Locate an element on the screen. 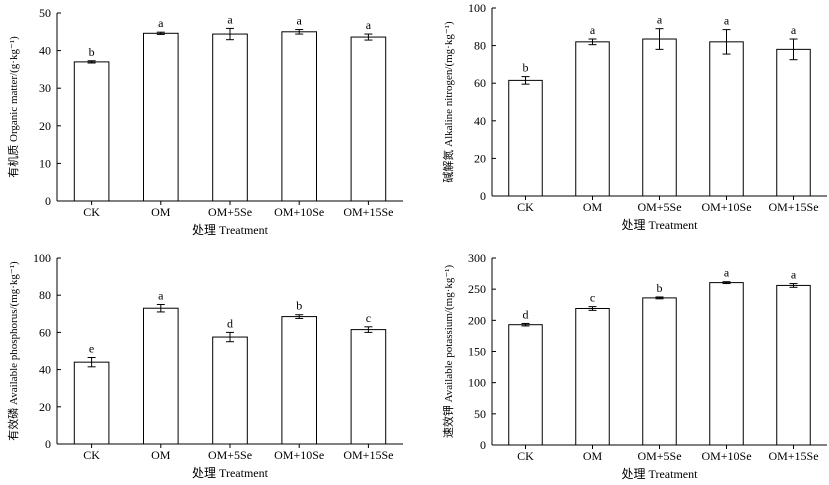 Image resolution: width=829 pixels, height=485 pixels. y-axis-title: 有机质 Organic matter/(g·kg⁻¹) is located at coordinates (13, 107).